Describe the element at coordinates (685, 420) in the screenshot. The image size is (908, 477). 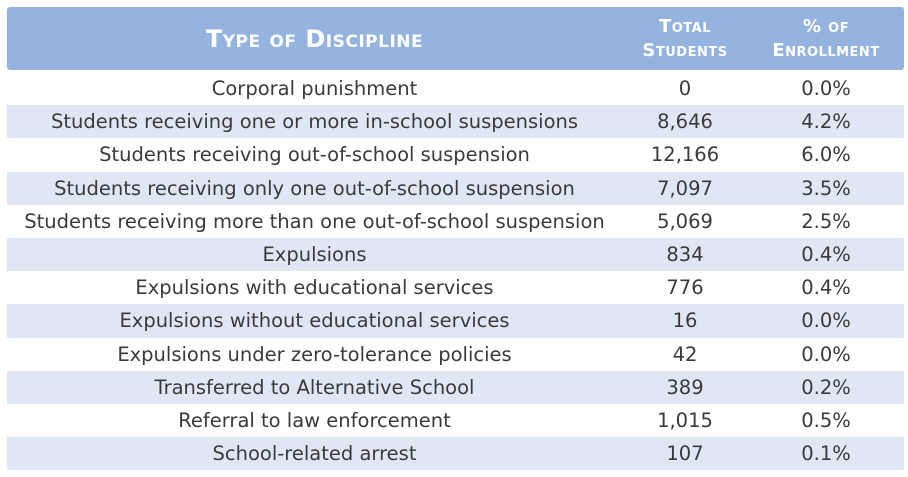
I see `cell-total-students: 1,015` at that location.